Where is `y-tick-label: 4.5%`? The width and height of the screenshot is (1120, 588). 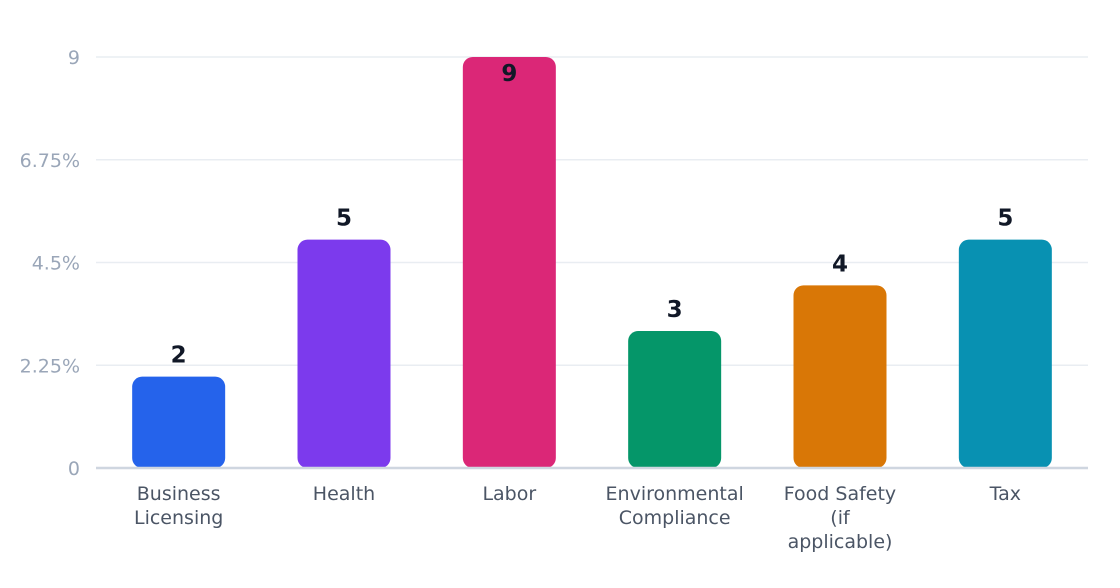 y-tick-label: 4.5% is located at coordinates (56, 264).